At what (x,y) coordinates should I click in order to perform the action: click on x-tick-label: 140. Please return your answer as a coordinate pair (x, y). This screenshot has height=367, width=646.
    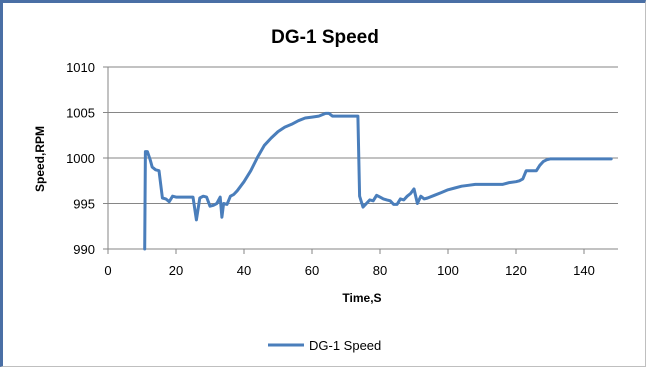
    Looking at the image, I should click on (584, 270).